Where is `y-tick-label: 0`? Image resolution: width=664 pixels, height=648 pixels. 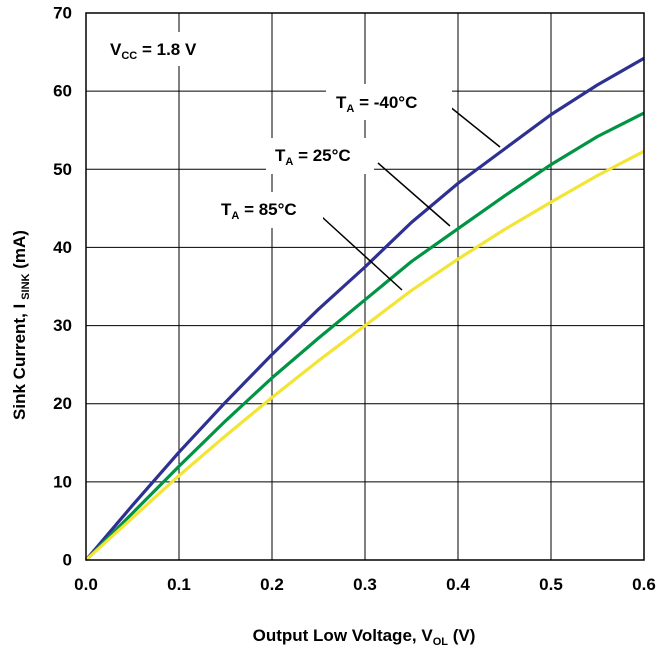 y-tick-label: 0 is located at coordinates (67, 560).